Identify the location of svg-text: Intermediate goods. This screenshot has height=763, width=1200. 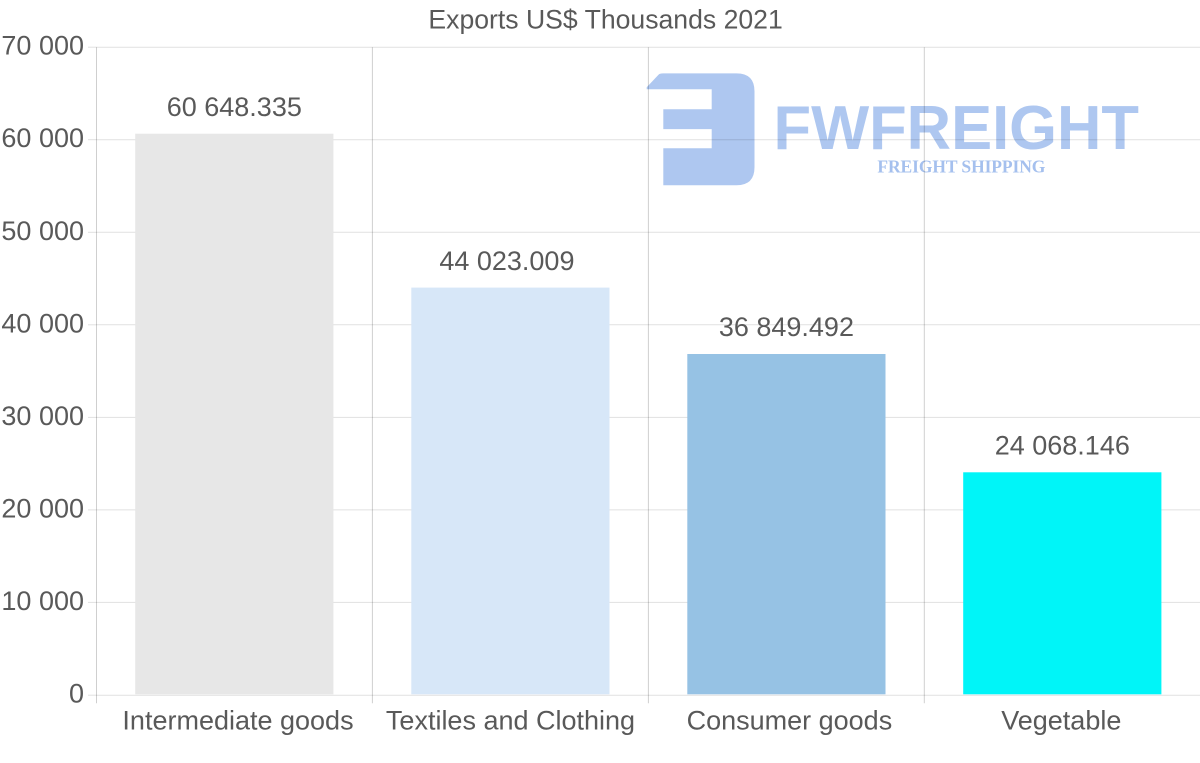
(237, 721).